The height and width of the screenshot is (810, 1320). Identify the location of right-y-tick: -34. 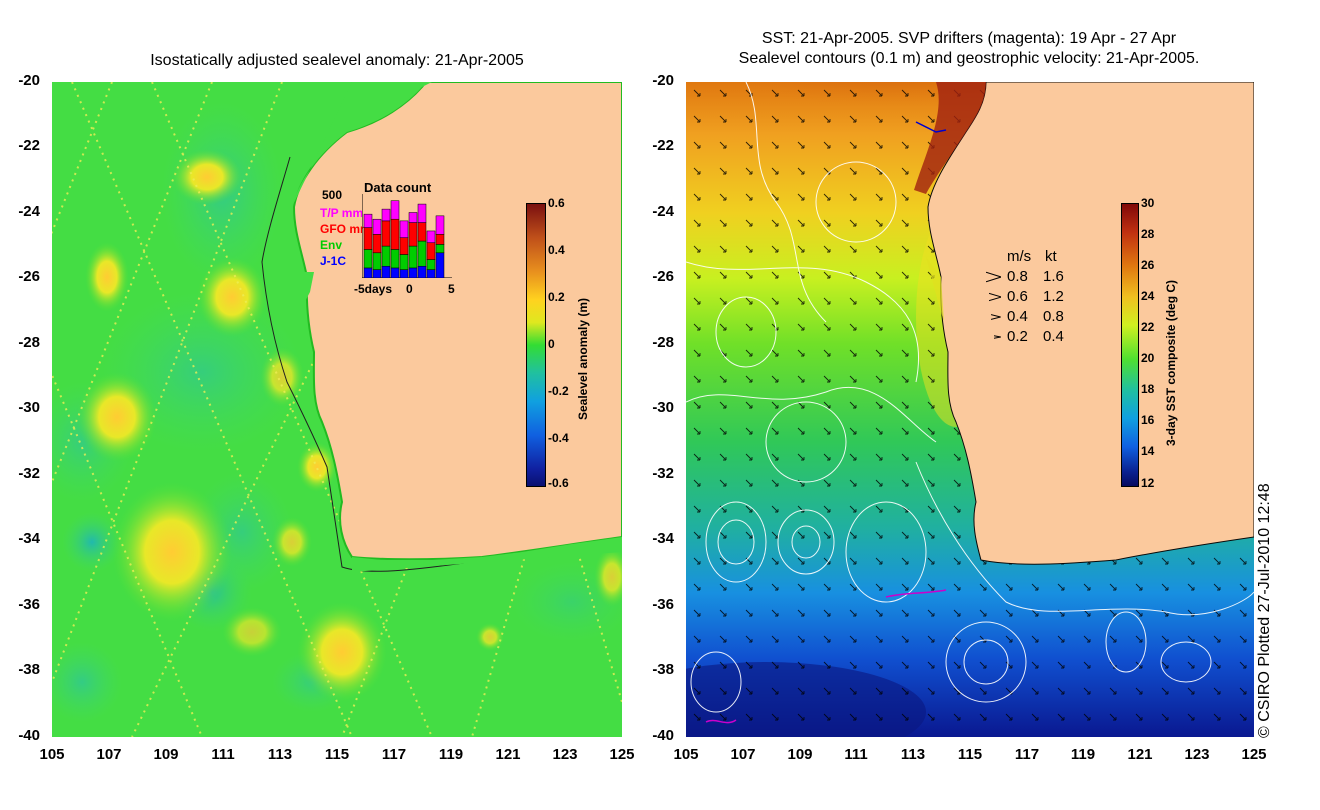
(663, 538).